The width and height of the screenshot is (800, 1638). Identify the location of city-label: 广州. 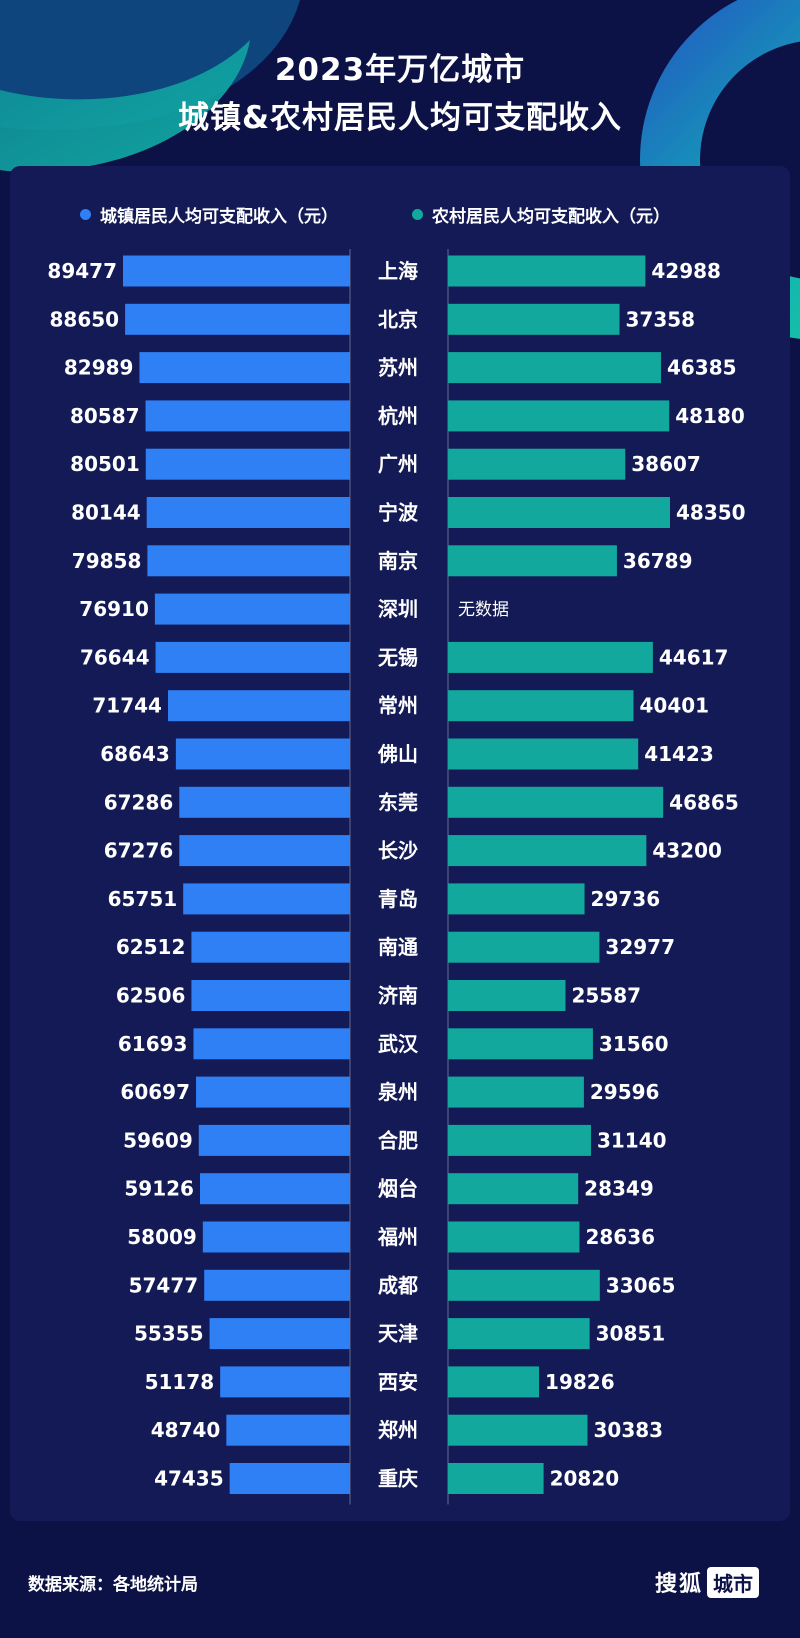
(398, 464).